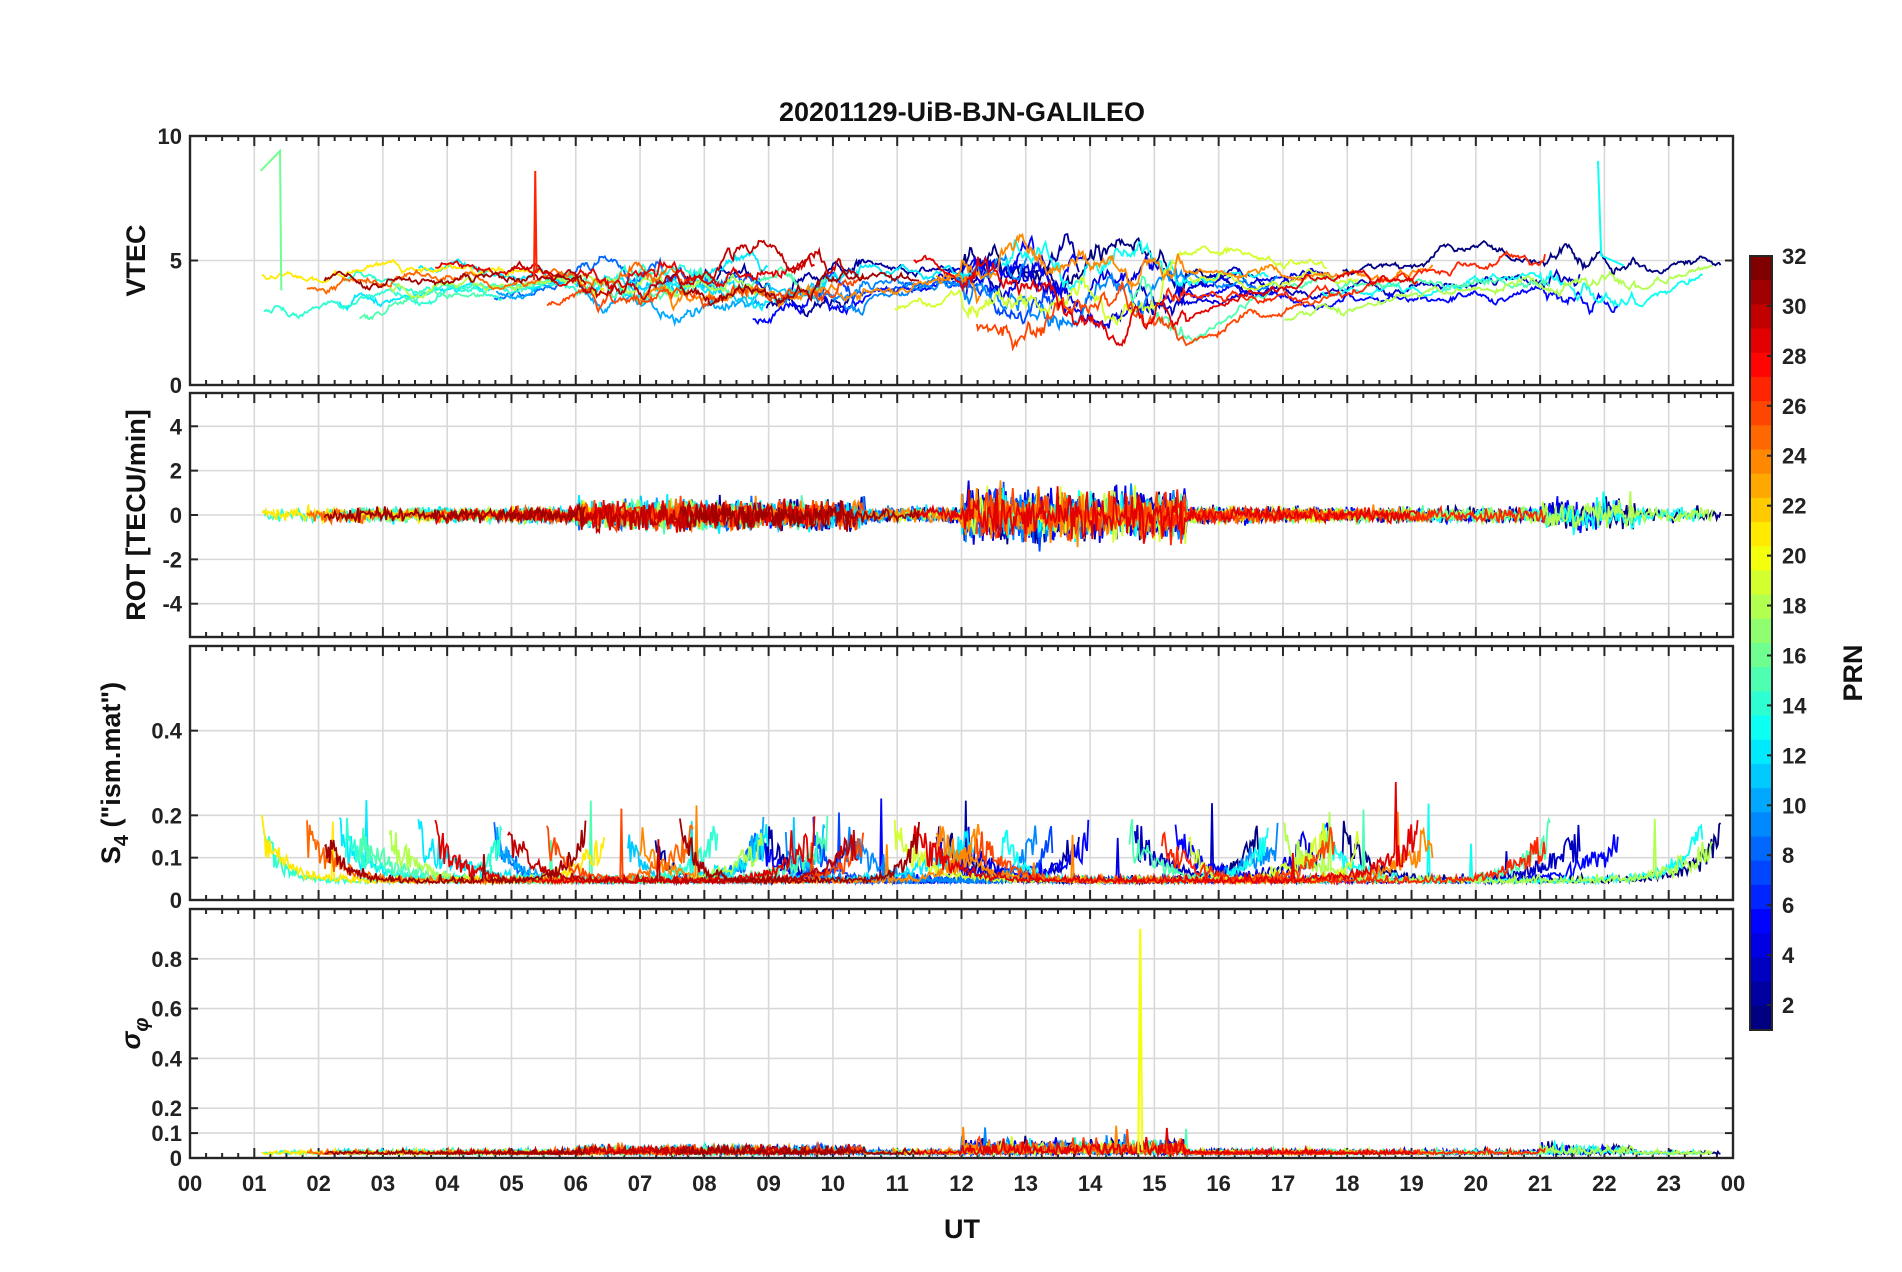  Describe the element at coordinates (897, 1183) in the screenshot. I see `x-tick-label: 11` at that location.